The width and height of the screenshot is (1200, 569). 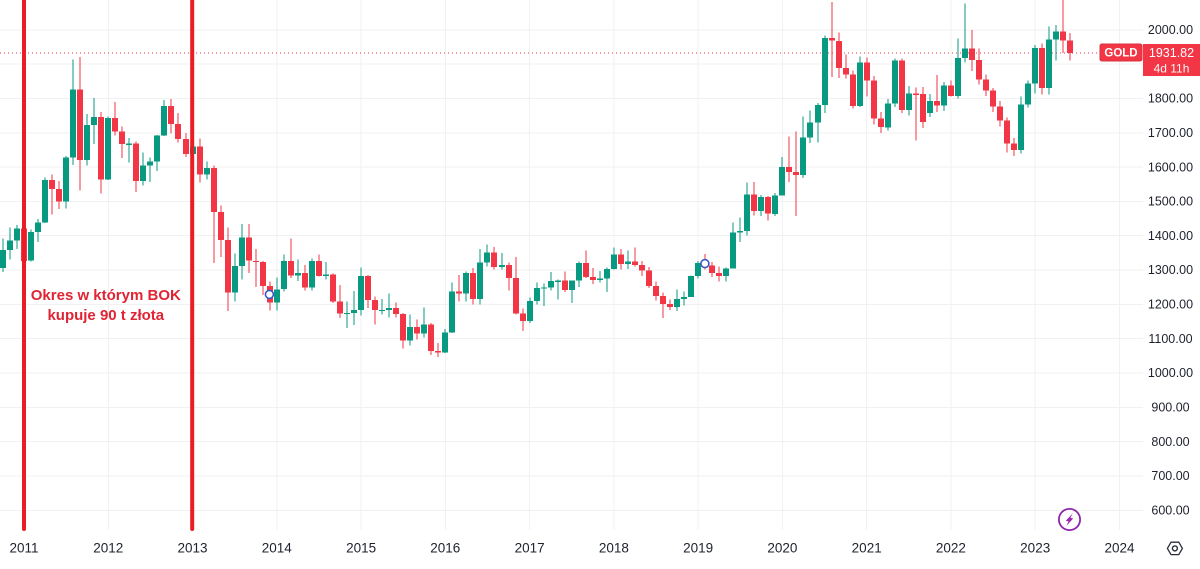 I want to click on svg-text: 2011, so click(x=23, y=547).